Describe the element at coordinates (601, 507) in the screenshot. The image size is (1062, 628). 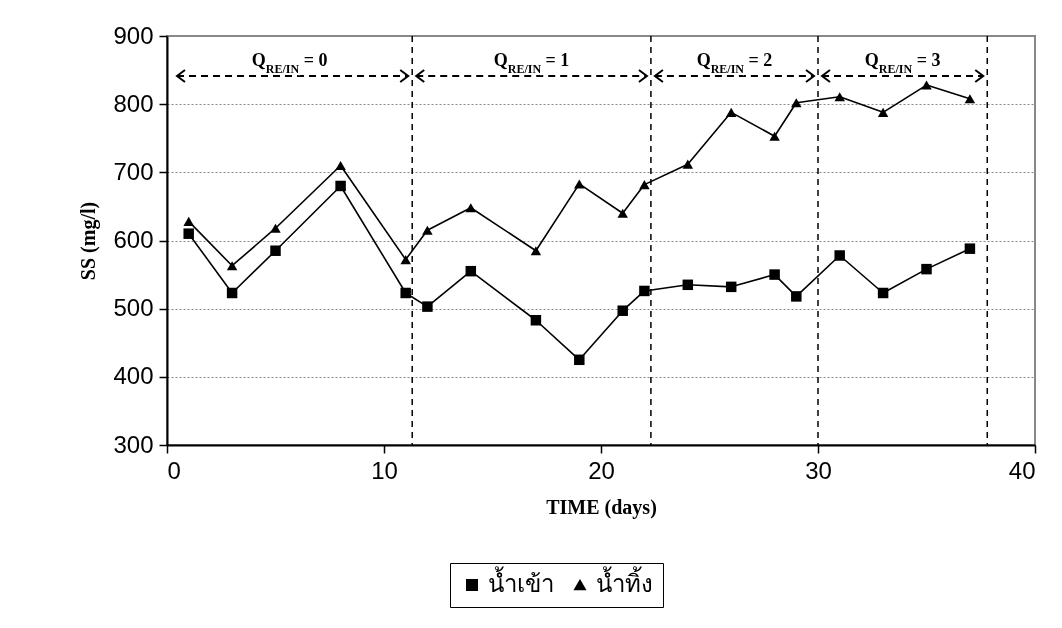
I see `x-axis-title: TIME (days)` at that location.